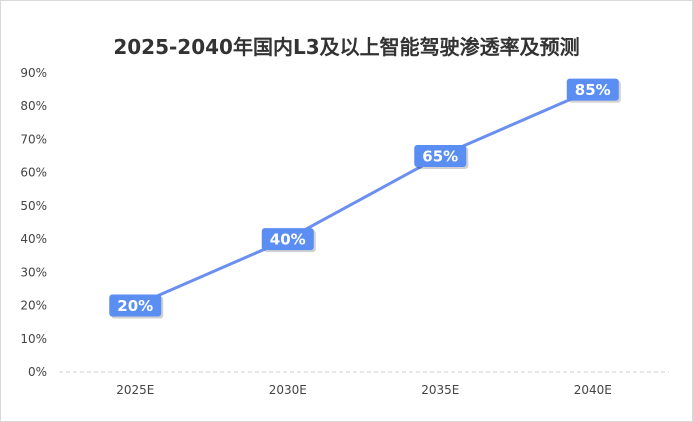 The image size is (693, 422). What do you see at coordinates (364, 390) in the screenshot?
I see `x-axis: 2025E 2030E 2035E 2040E` at bounding box center [364, 390].